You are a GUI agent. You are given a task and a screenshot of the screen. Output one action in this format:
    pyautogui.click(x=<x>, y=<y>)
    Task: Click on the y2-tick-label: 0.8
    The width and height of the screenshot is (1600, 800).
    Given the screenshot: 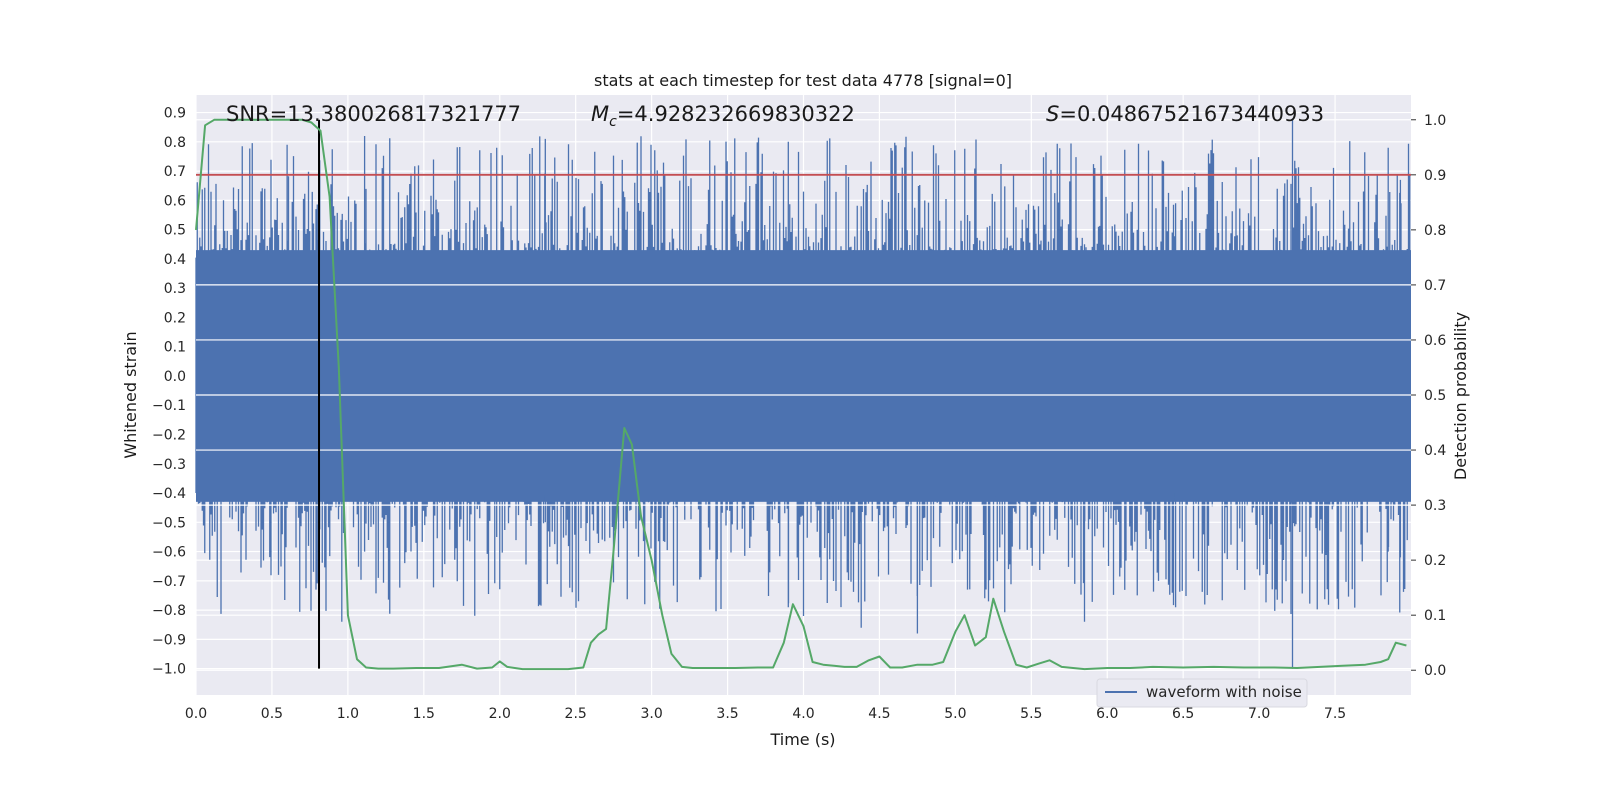 What is the action you would take?
    pyautogui.click(x=1435, y=231)
    